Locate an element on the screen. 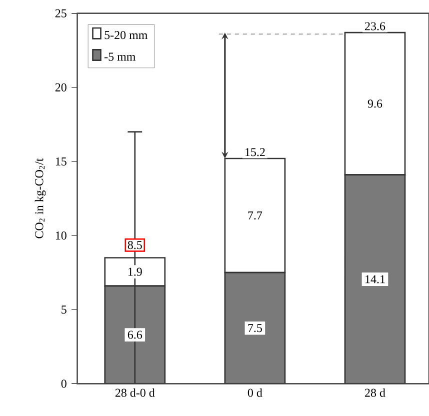  y-tick-label: 0 is located at coordinates (63, 384).